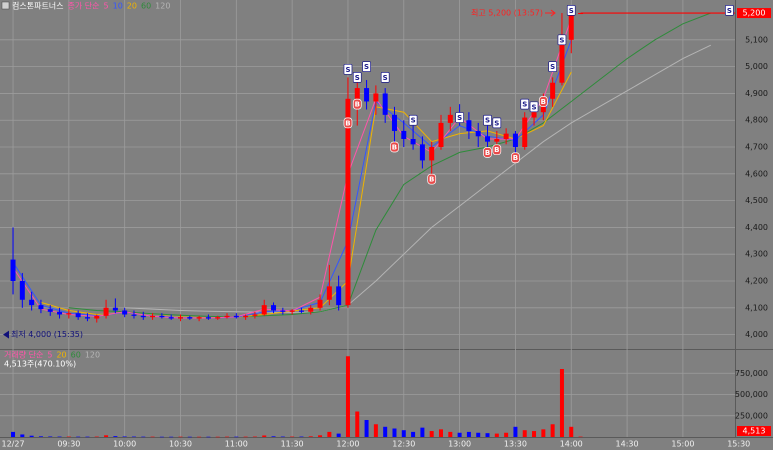 The height and width of the screenshot is (450, 773). What do you see at coordinates (403, 444) in the screenshot?
I see `x-tick-label: 12:30` at bounding box center [403, 444].